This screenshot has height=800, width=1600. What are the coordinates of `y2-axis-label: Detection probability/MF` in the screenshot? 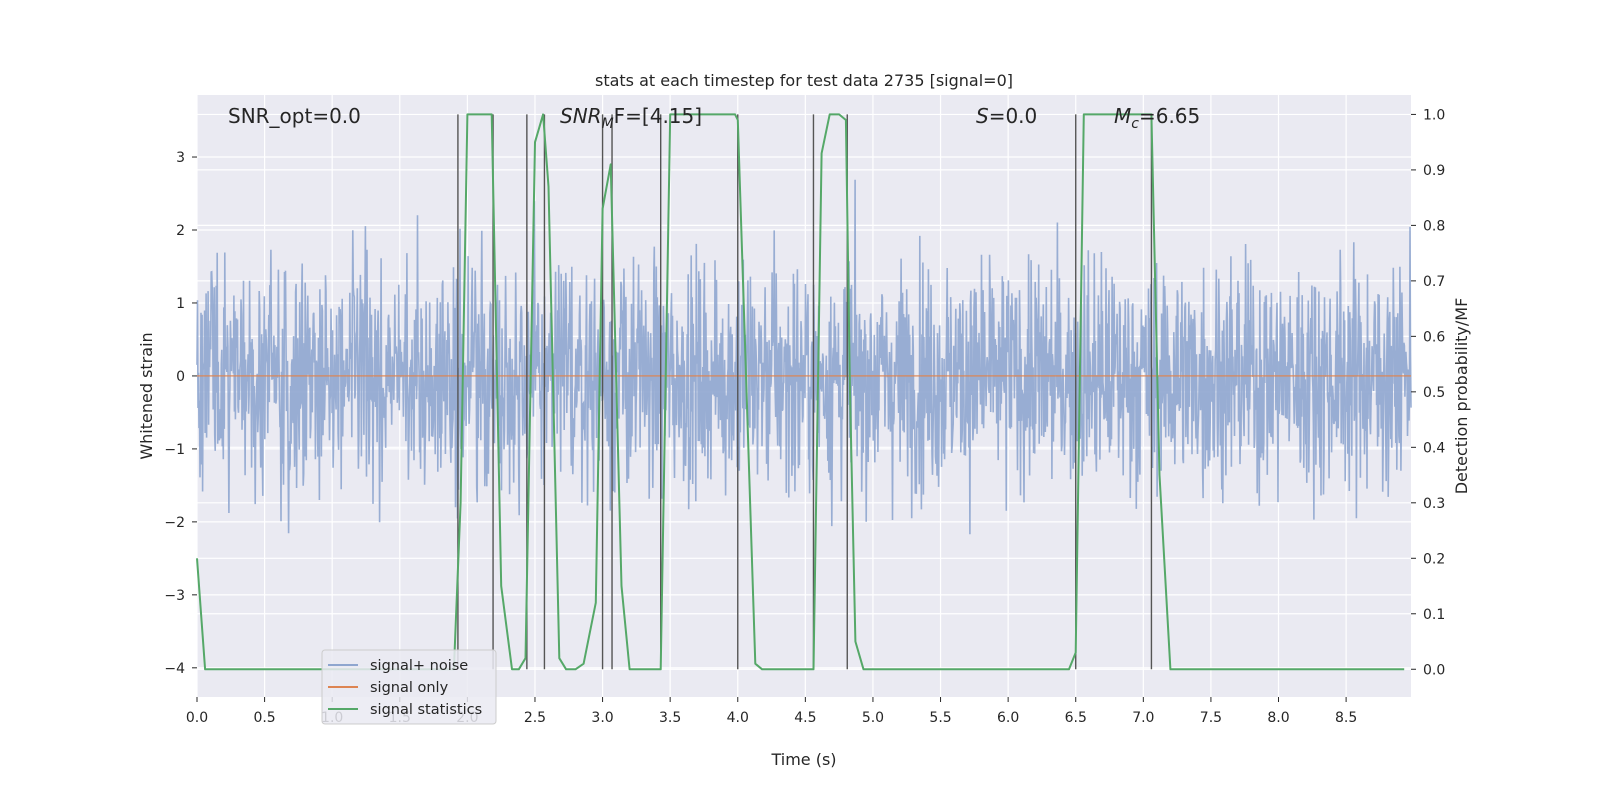 It's located at (1461, 396).